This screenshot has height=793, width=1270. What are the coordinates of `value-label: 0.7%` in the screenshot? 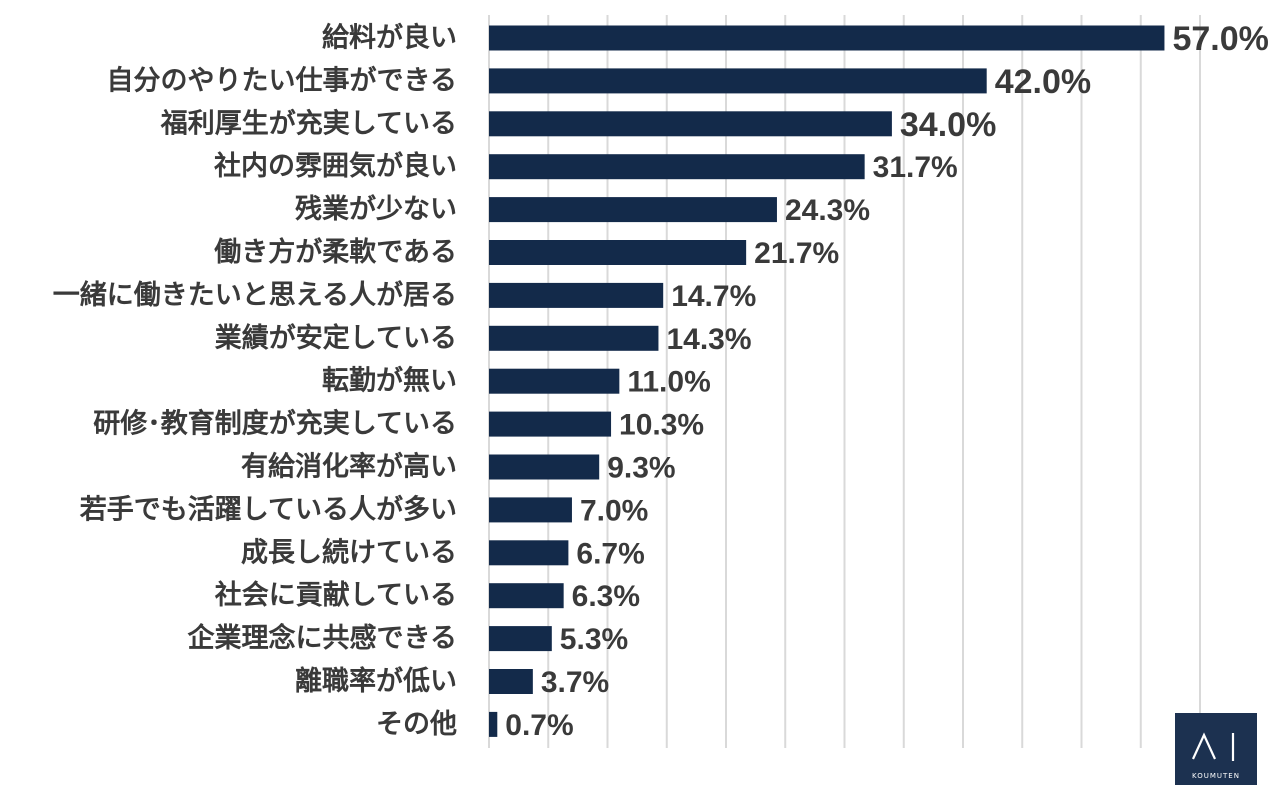 It's located at (539, 725).